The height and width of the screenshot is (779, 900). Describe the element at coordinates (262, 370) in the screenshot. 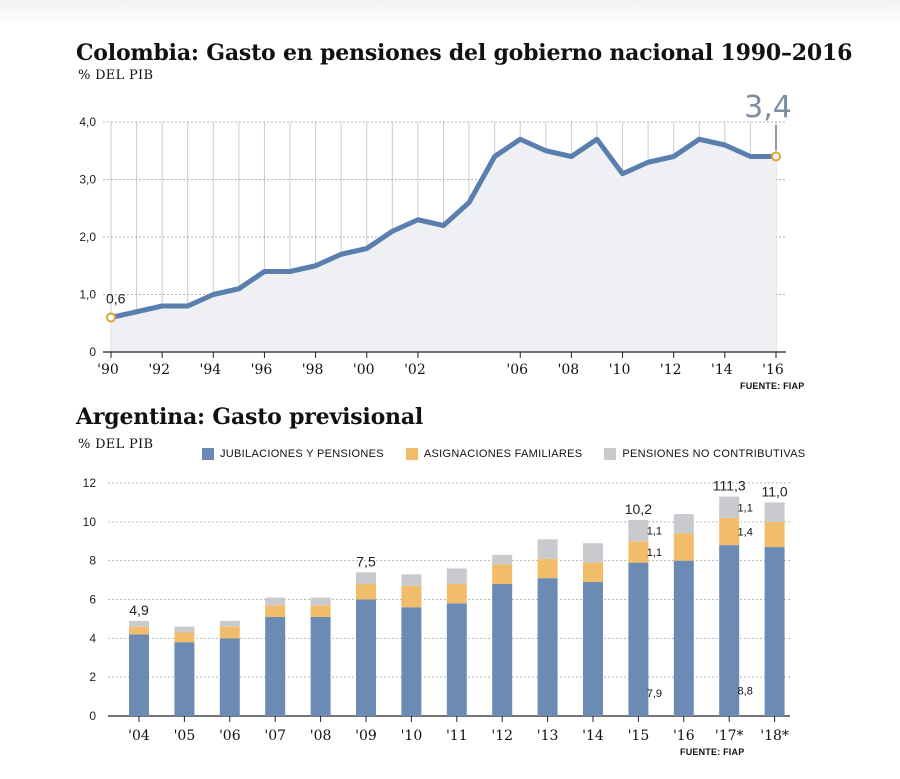

I see `colombia-x-tick-label: '96` at that location.